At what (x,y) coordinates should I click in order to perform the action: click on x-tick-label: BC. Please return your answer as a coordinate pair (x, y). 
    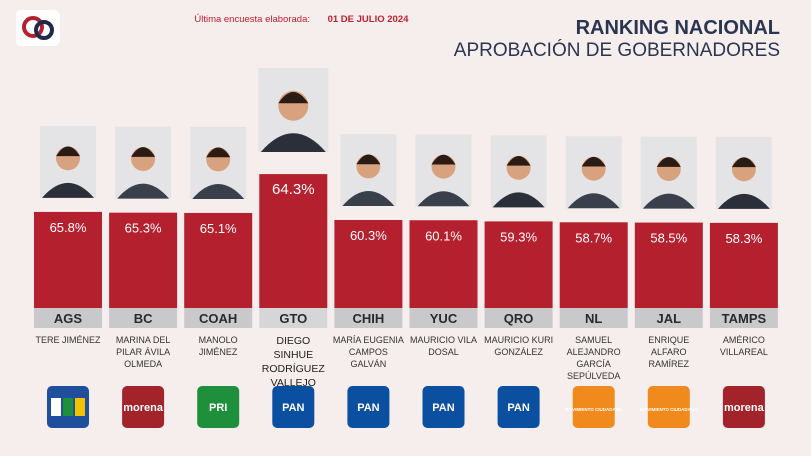
    Looking at the image, I should click on (143, 318).